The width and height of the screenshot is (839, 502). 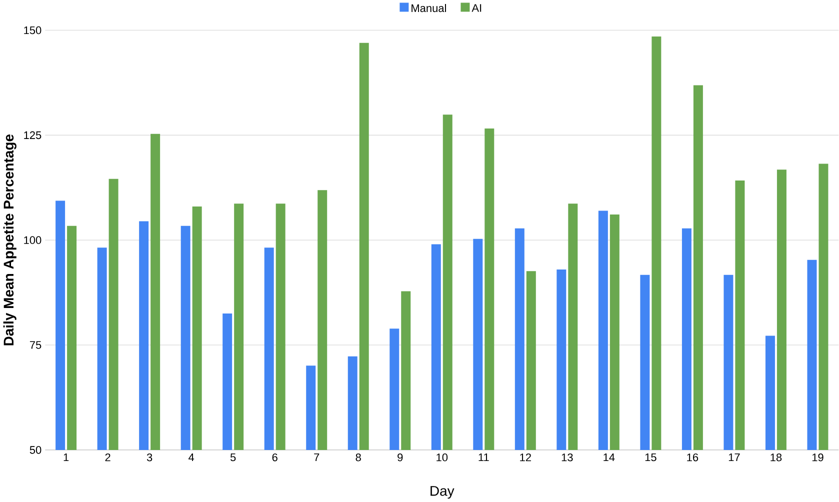 What do you see at coordinates (692, 458) in the screenshot?
I see `x-tick-label: 16` at bounding box center [692, 458].